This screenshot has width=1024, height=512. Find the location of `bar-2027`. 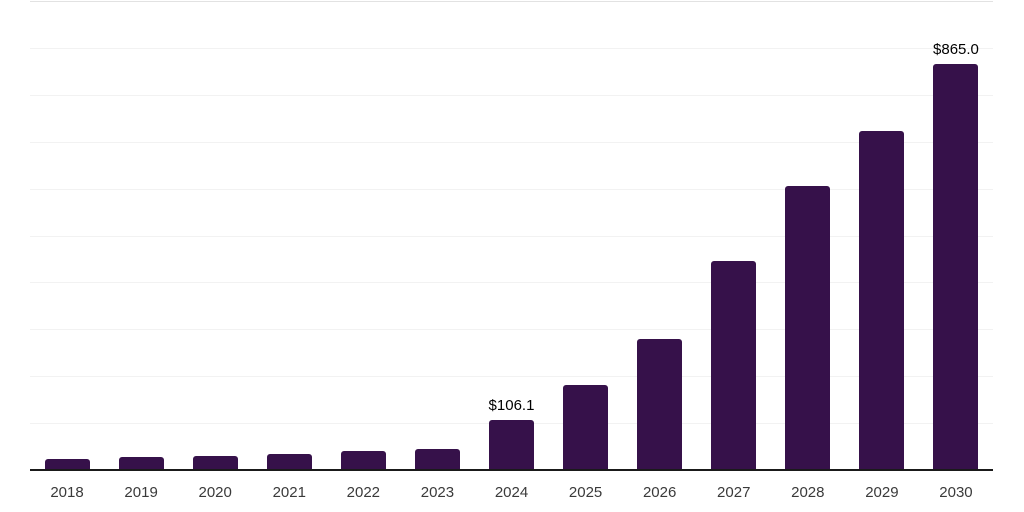

bar-2027 is located at coordinates (734, 365).